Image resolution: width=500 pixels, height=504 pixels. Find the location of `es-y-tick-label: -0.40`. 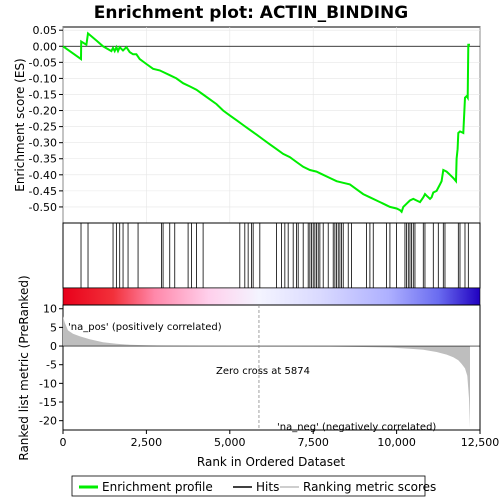

es-y-tick-label: -0.40 is located at coordinates (43, 175).